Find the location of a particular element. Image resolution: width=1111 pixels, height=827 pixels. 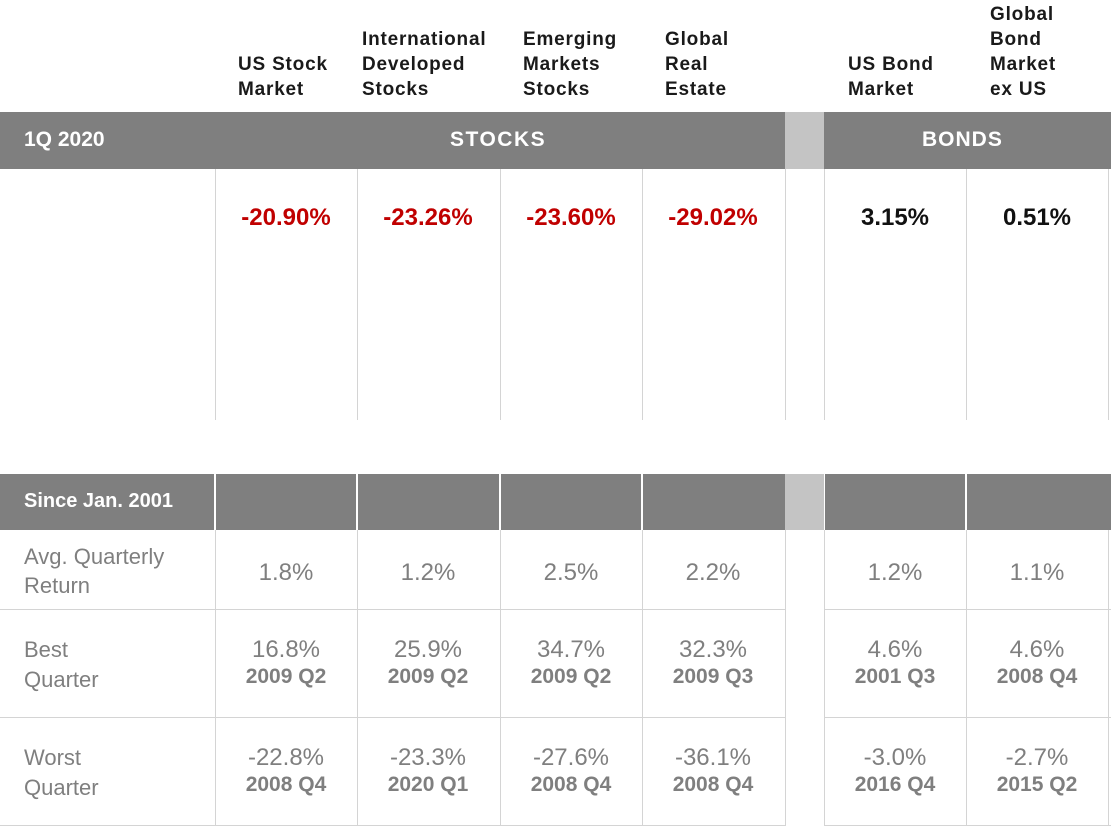

best-value: 34.7% is located at coordinates (571, 649).